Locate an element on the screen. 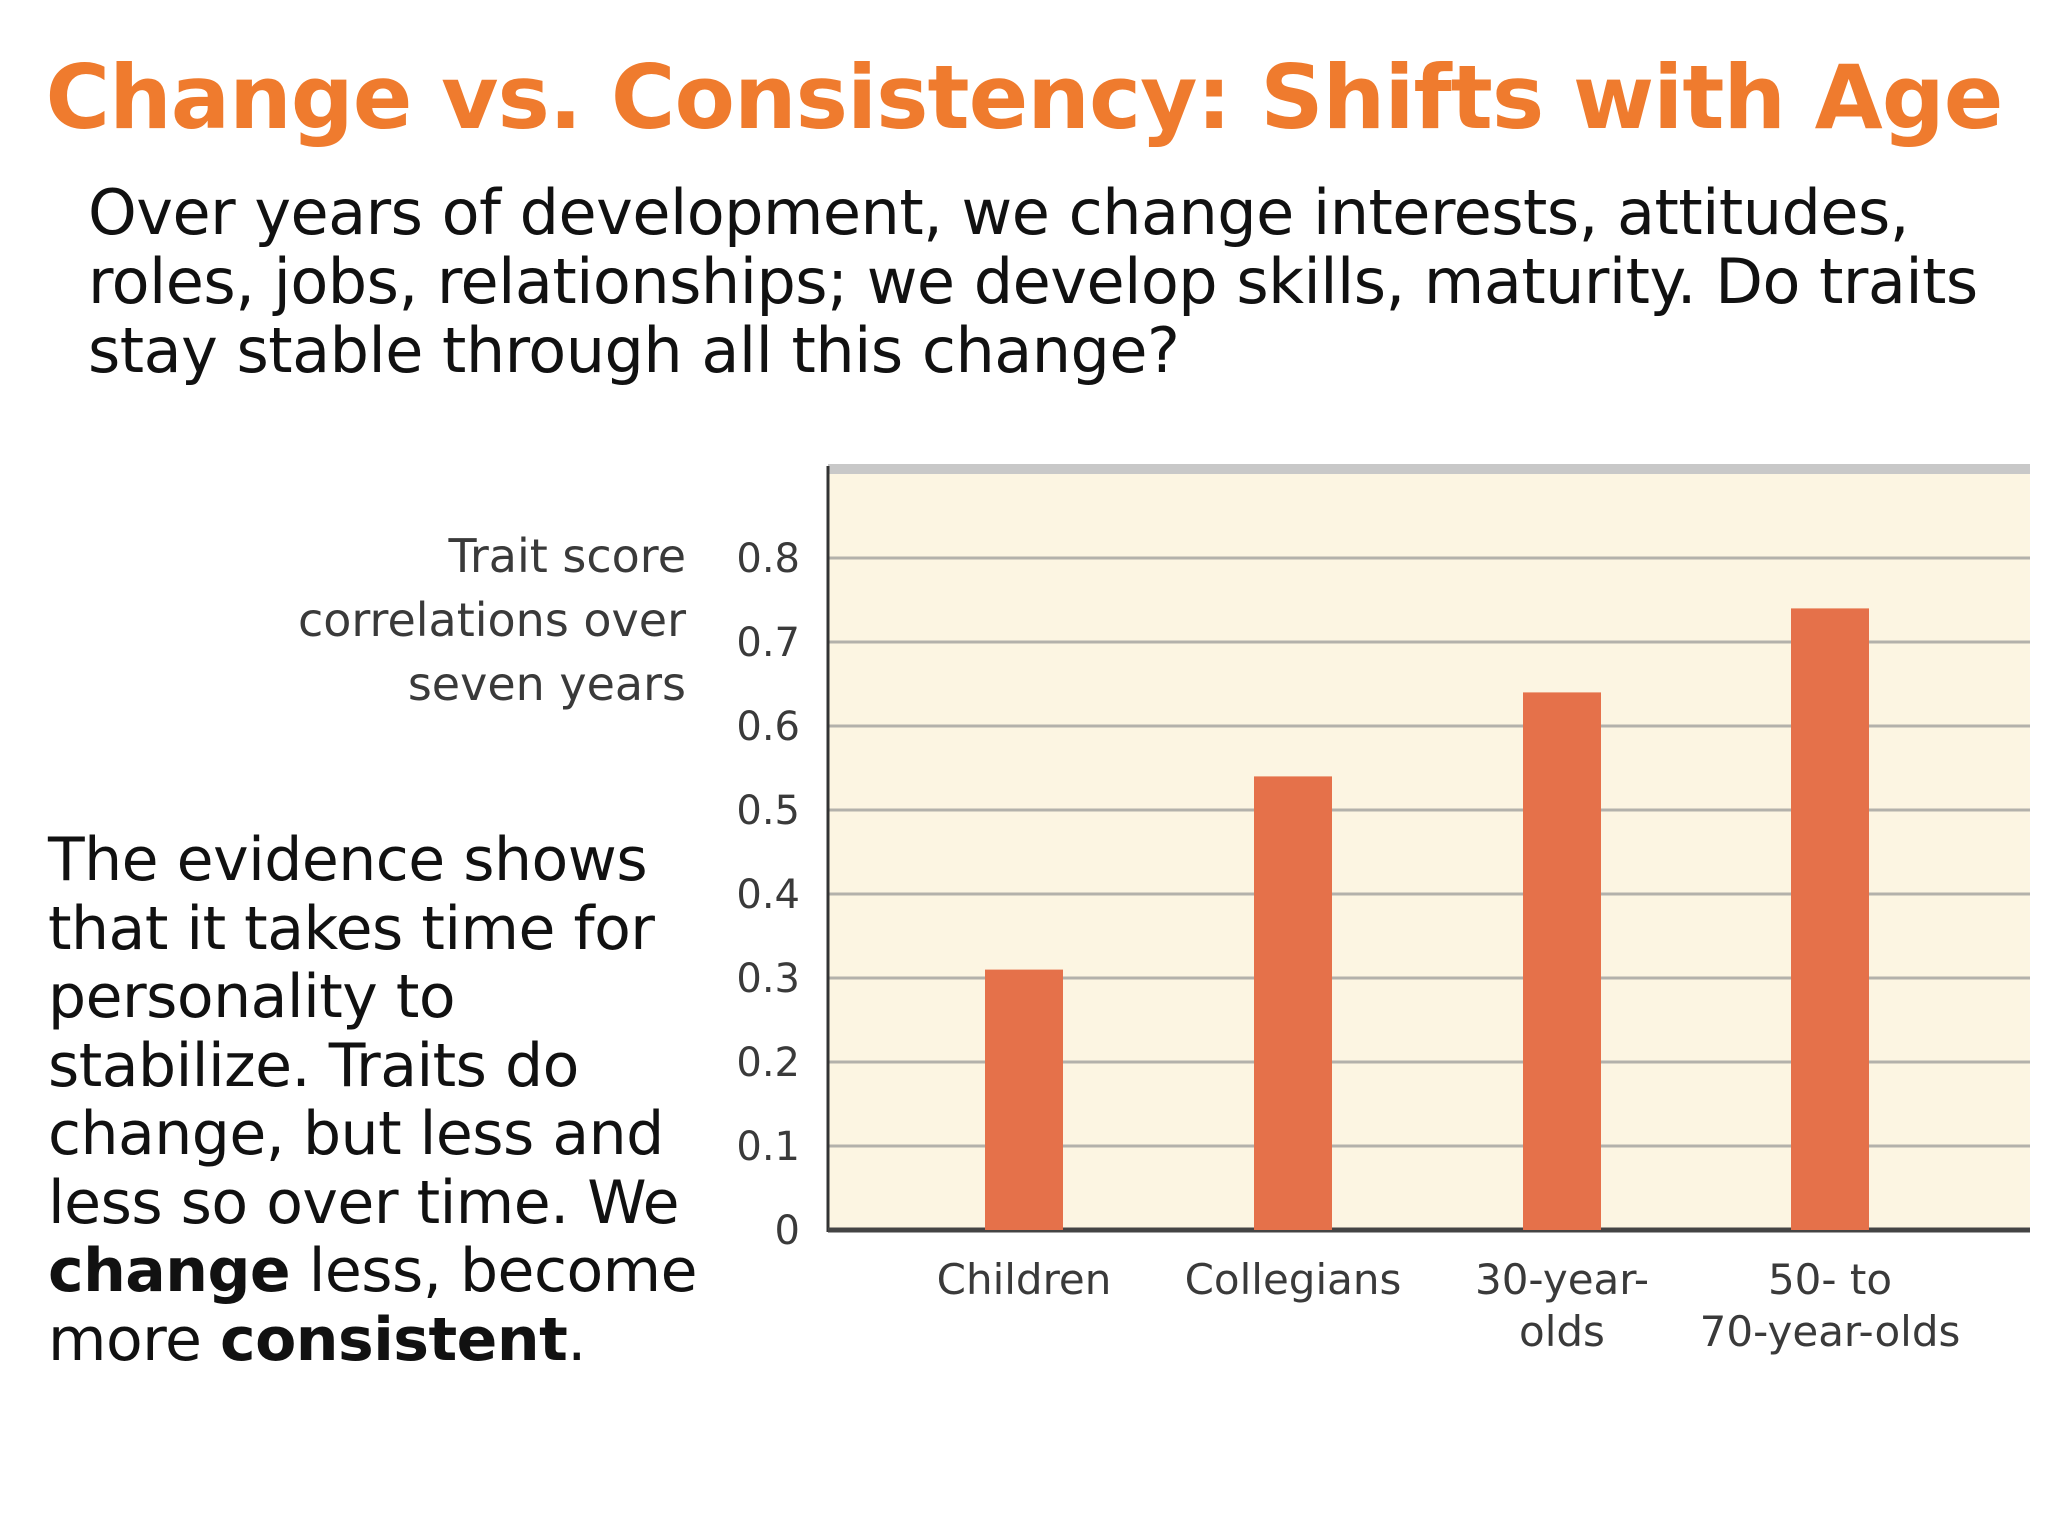  evidence-line: less so over time. We is located at coordinates (364, 1202).